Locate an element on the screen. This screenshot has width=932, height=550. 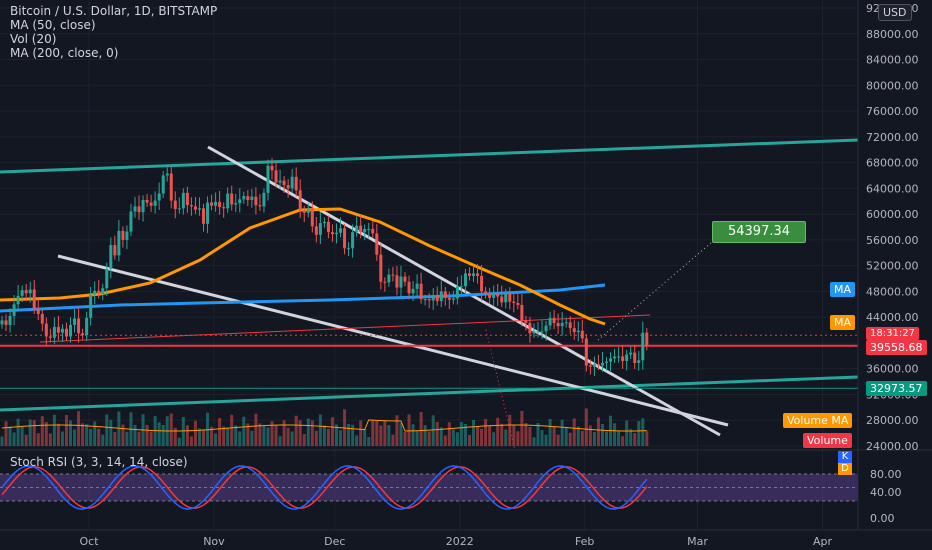
support-price-badge: 32973.57 is located at coordinates (896, 388).